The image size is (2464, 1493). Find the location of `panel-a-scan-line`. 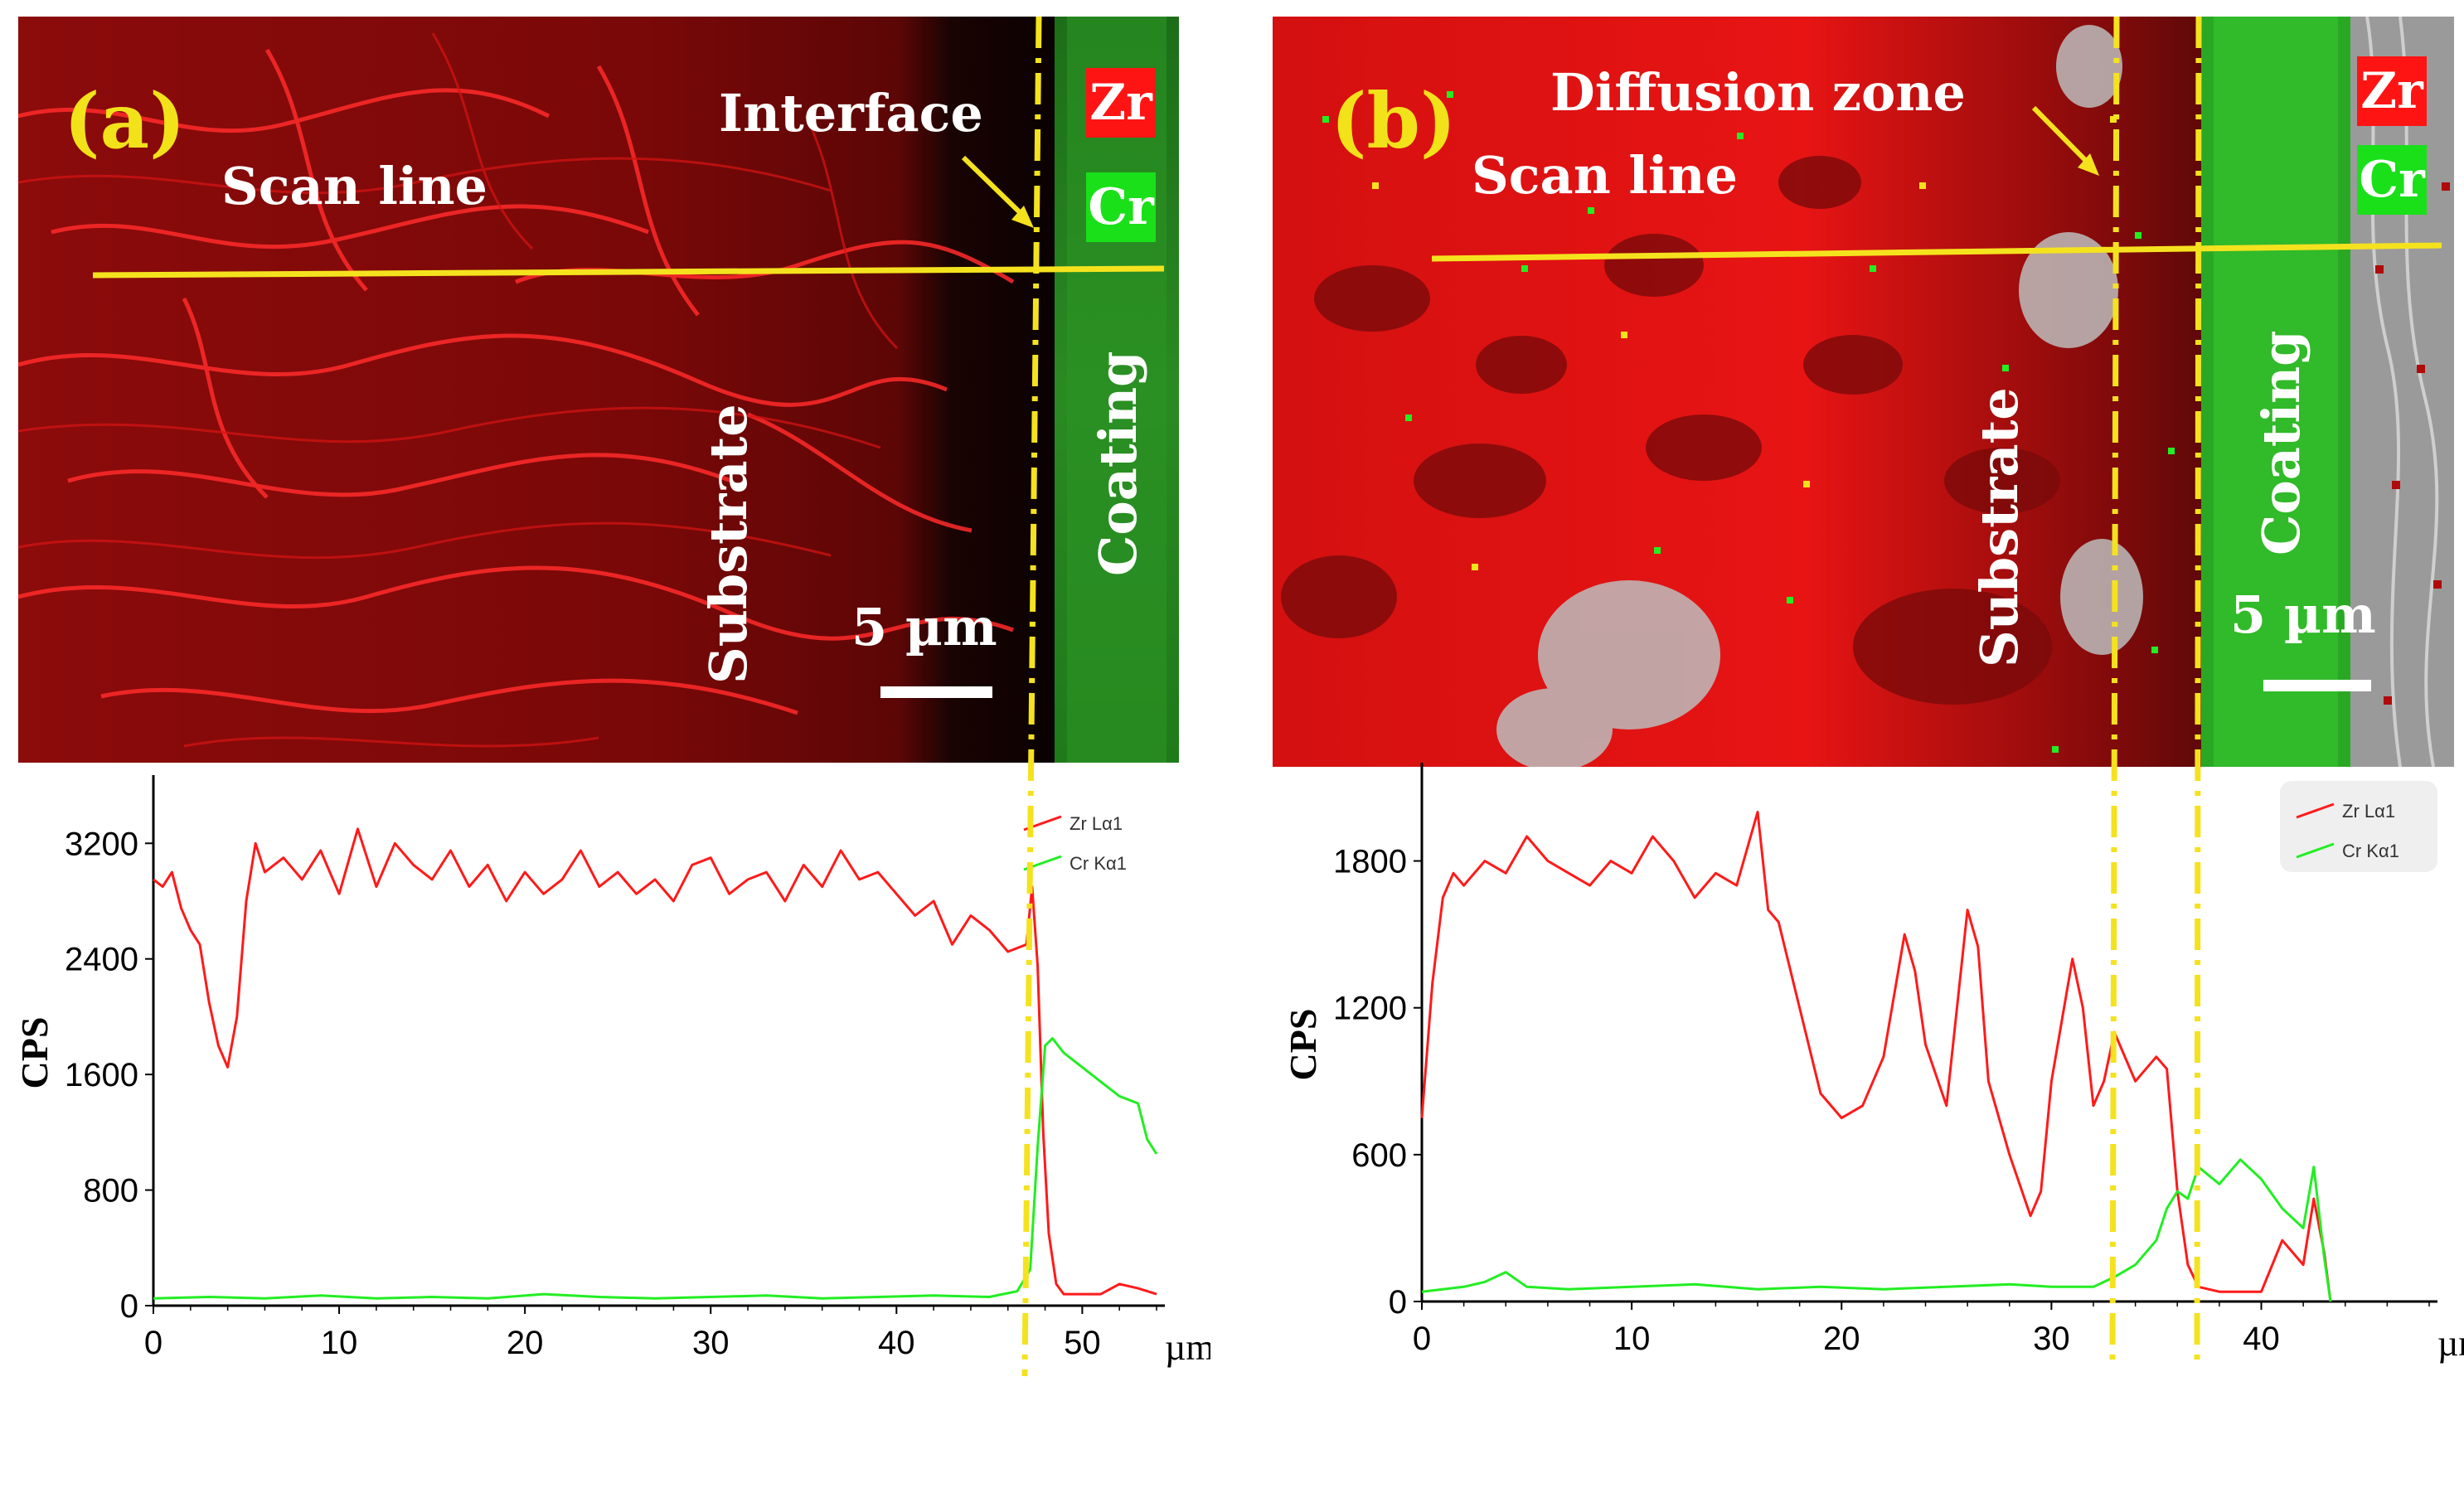

panel-a-scan-line is located at coordinates (628, 217).